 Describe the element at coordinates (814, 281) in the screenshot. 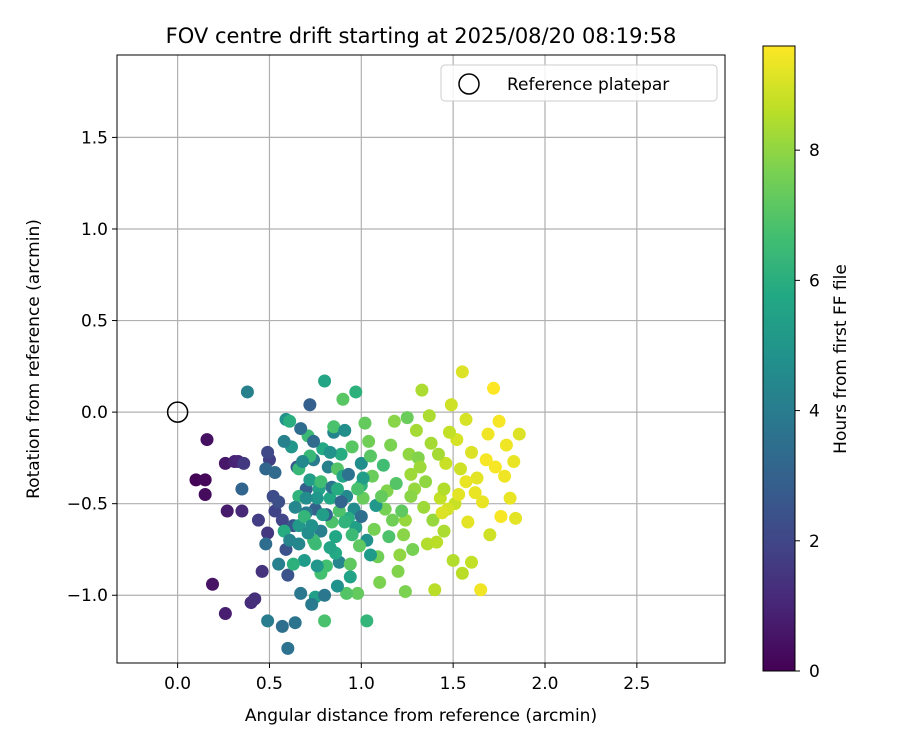

I see `colorbar-tick-label: 6` at that location.